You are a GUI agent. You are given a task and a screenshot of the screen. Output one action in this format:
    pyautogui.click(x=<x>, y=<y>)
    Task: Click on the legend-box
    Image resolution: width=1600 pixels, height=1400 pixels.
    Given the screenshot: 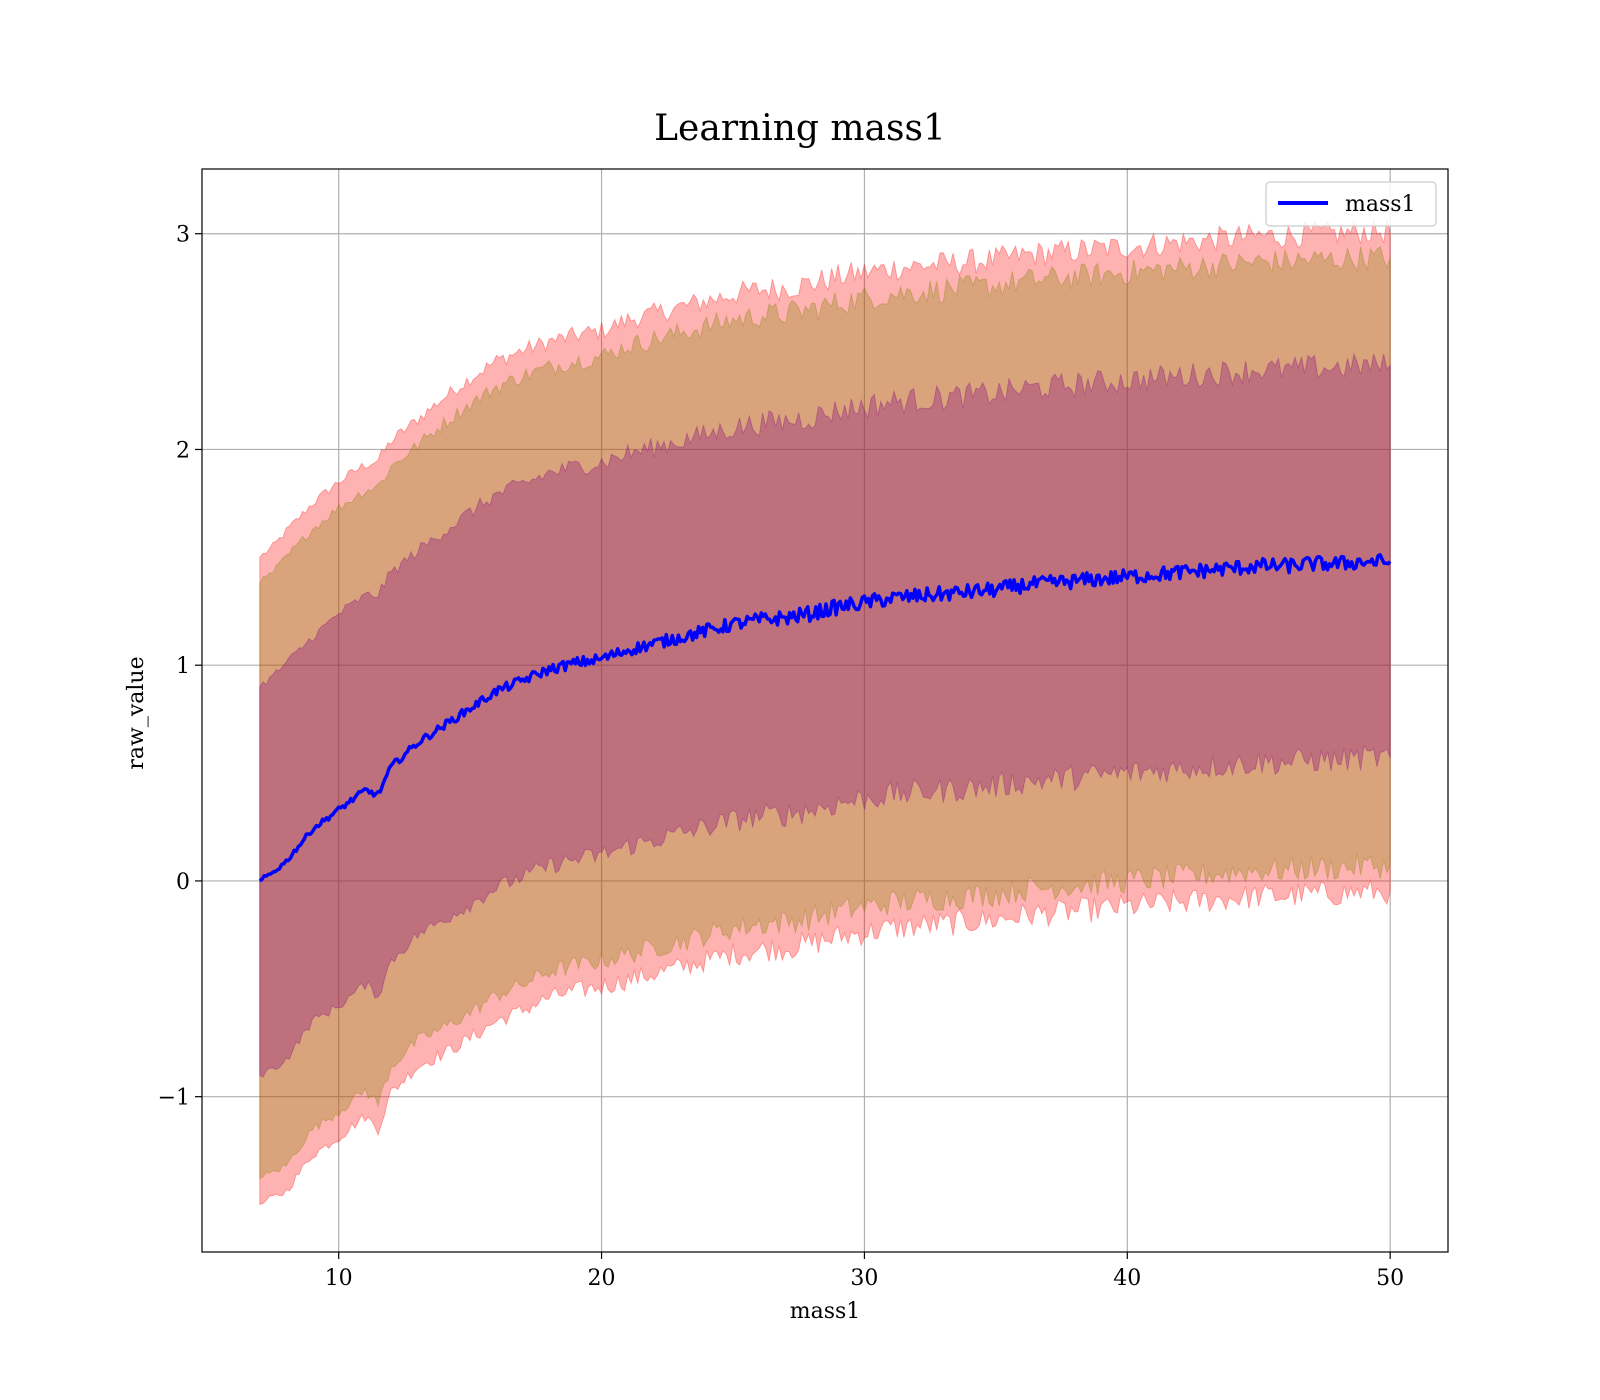 What is the action you would take?
    pyautogui.click(x=1351, y=204)
    